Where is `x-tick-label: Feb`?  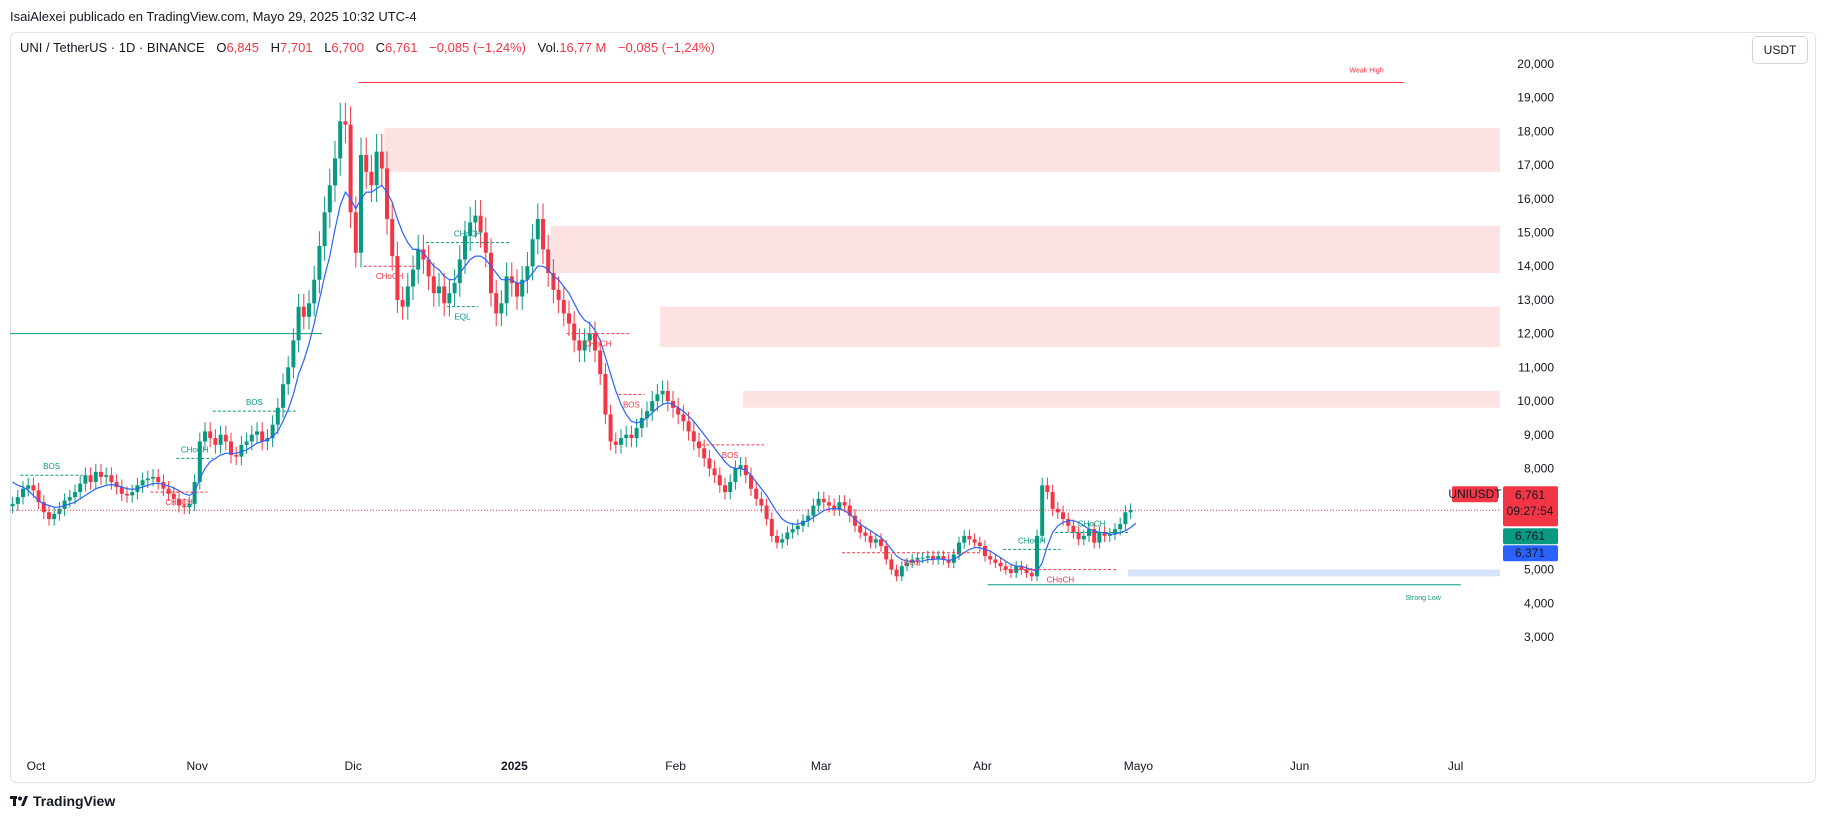 x-tick-label: Feb is located at coordinates (675, 766).